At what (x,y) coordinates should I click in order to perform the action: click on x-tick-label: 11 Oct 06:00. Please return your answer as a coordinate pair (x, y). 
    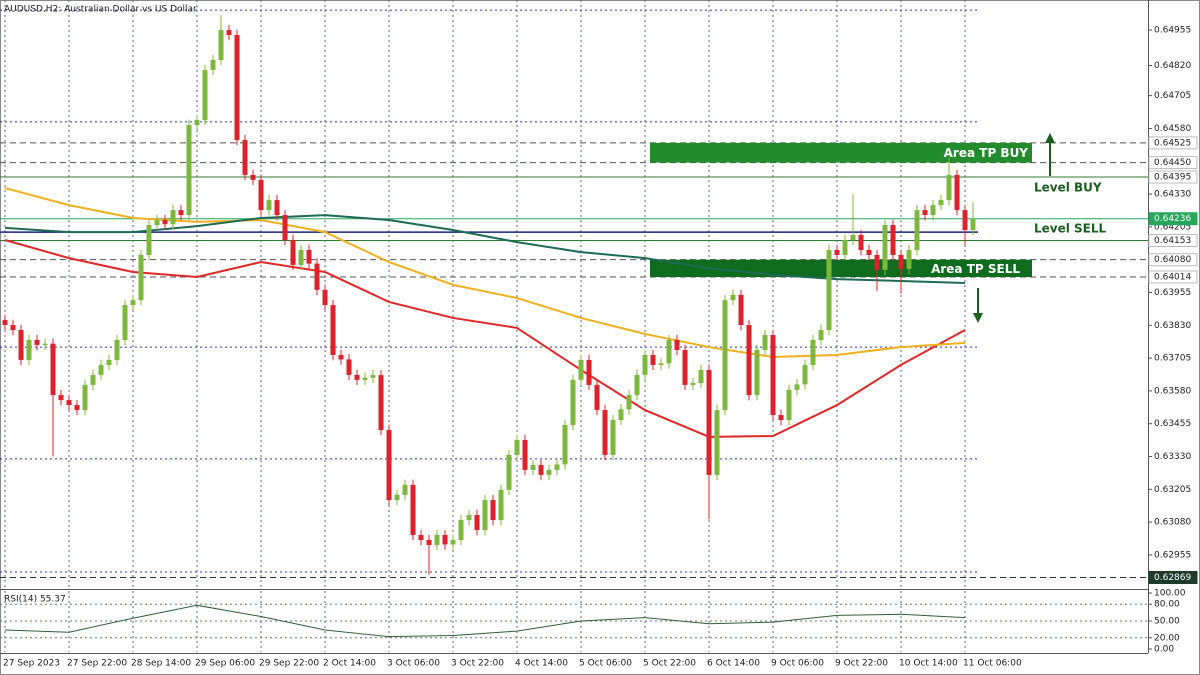
    Looking at the image, I should click on (992, 664).